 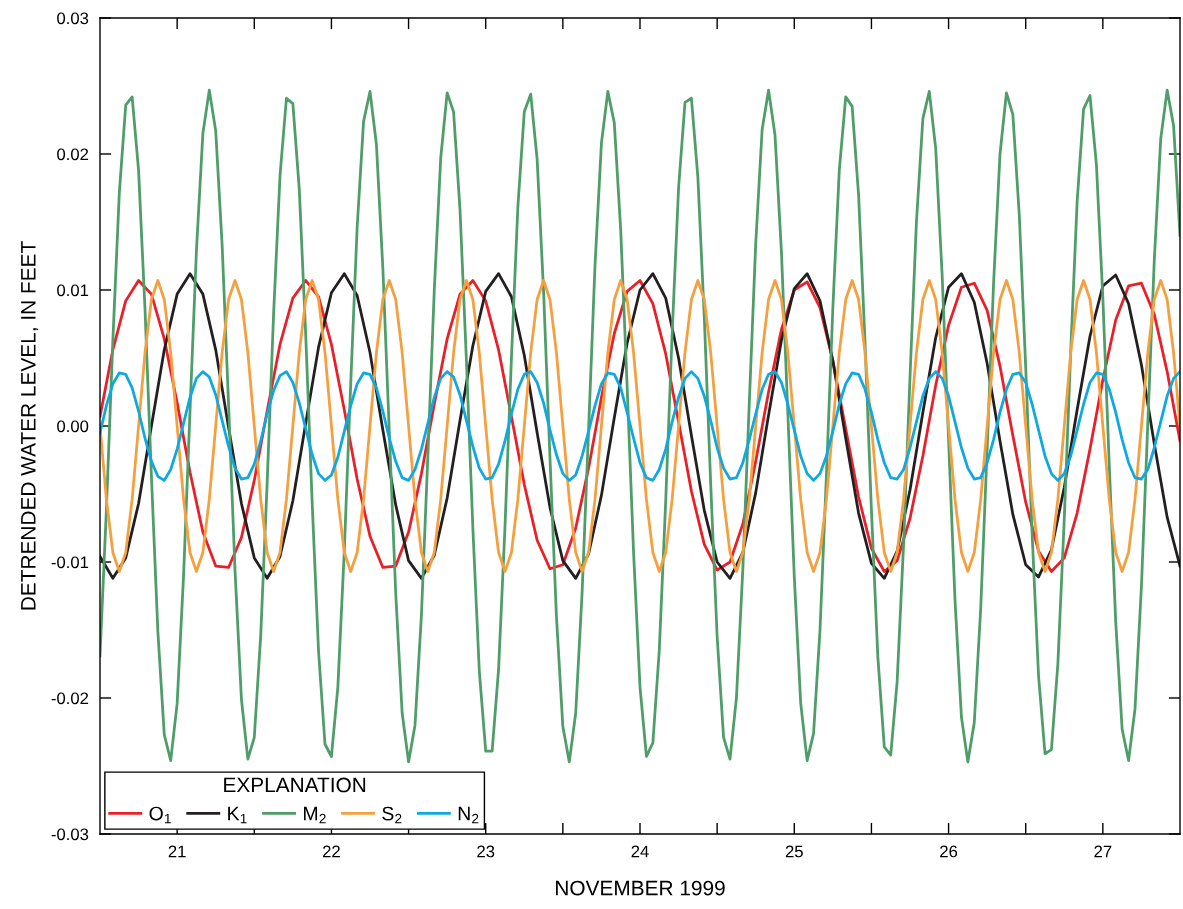 What do you see at coordinates (70, 698) in the screenshot?
I see `y-tick-label: -0.02` at bounding box center [70, 698].